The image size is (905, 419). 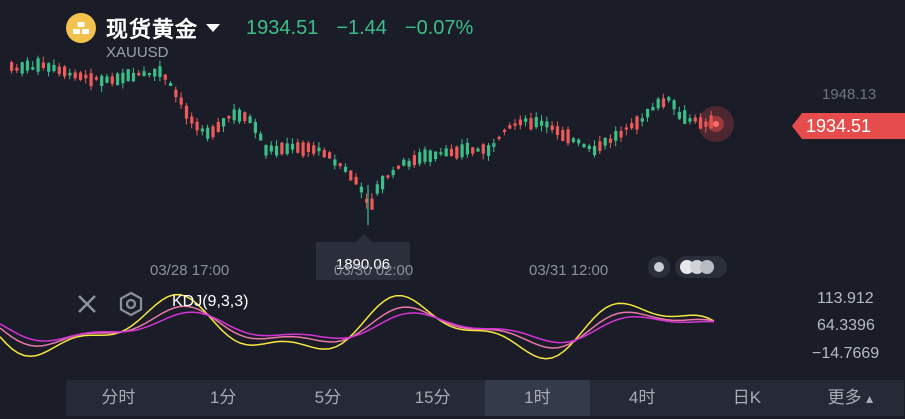 I want to click on last-price: 1934.51, so click(x=282, y=27).